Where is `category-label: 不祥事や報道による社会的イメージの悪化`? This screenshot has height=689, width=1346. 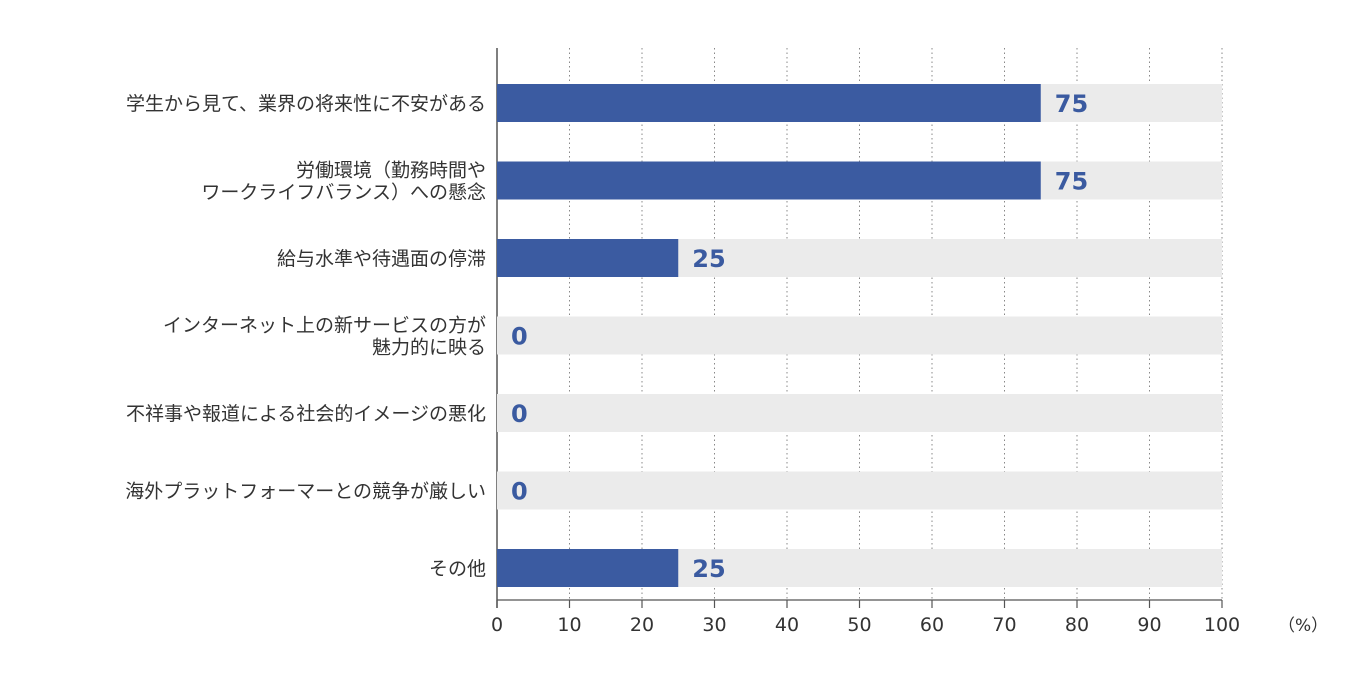
category-label: 不祥事や報道による社会的イメージの悪化 is located at coordinates (306, 414).